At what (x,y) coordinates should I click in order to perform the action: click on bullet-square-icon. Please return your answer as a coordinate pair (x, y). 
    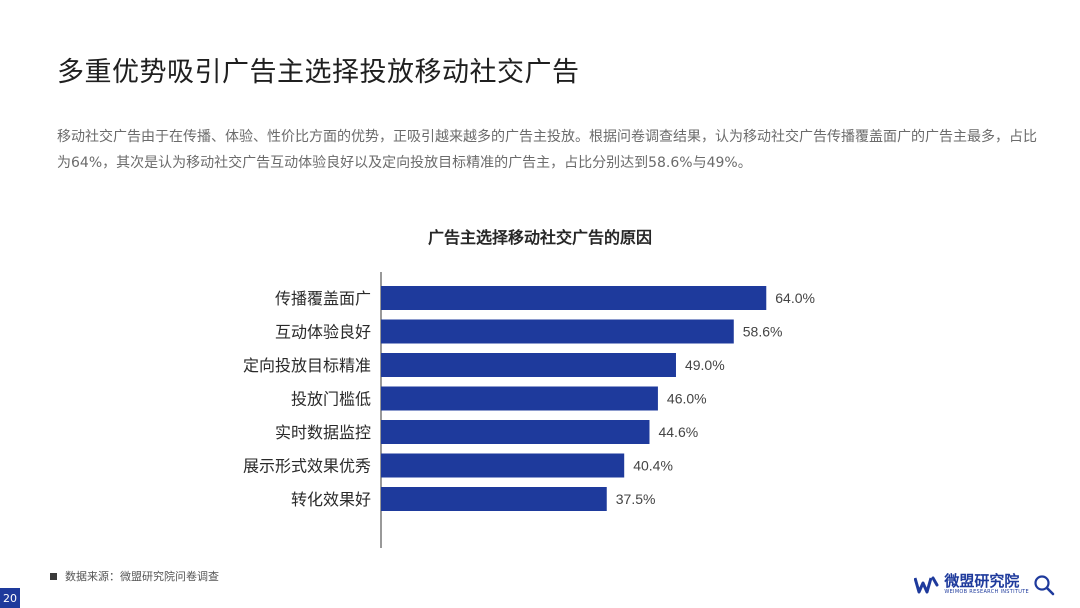
    Looking at the image, I should click on (53, 576).